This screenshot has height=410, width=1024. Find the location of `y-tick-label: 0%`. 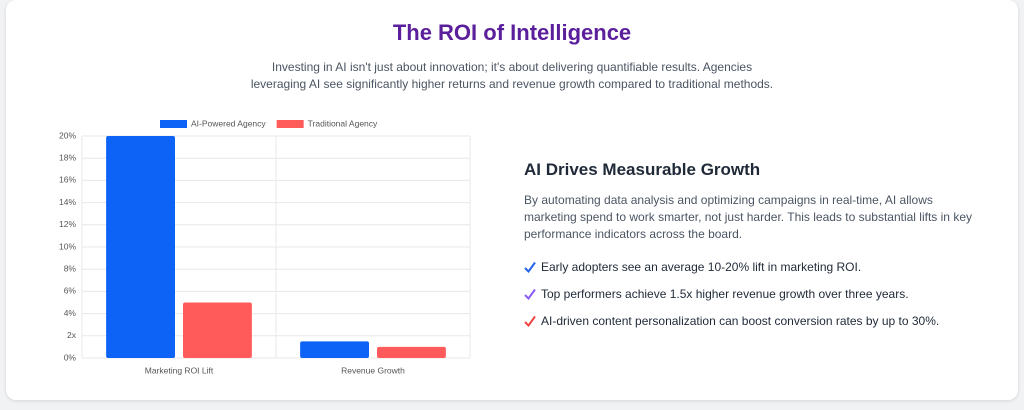

y-tick-label: 0% is located at coordinates (70, 357).